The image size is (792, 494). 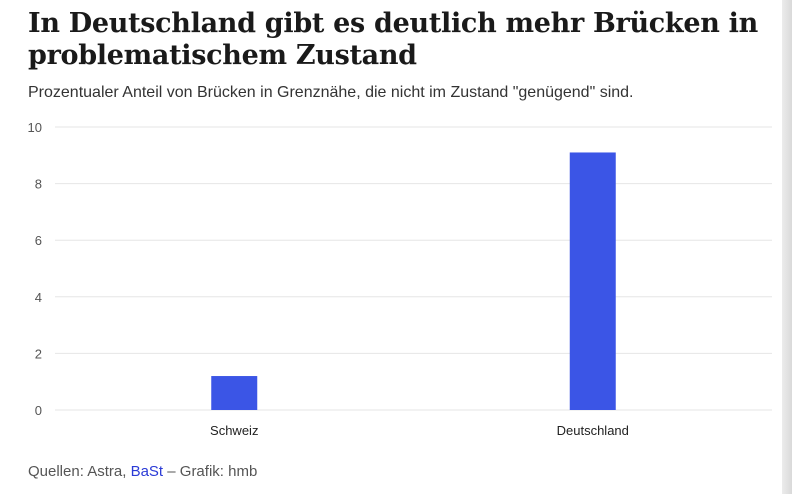 I want to click on source-footer: Quellen: Astra, BaSt – Grafik: hmb, so click(x=142, y=472).